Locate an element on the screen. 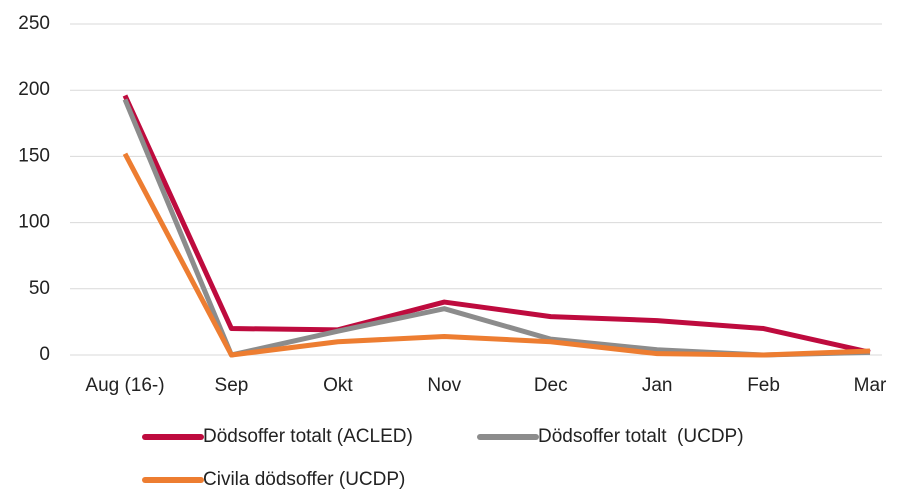 This screenshot has height=491, width=912. legend-label: Dödsoffer totalt (ACLED) is located at coordinates (308, 436).